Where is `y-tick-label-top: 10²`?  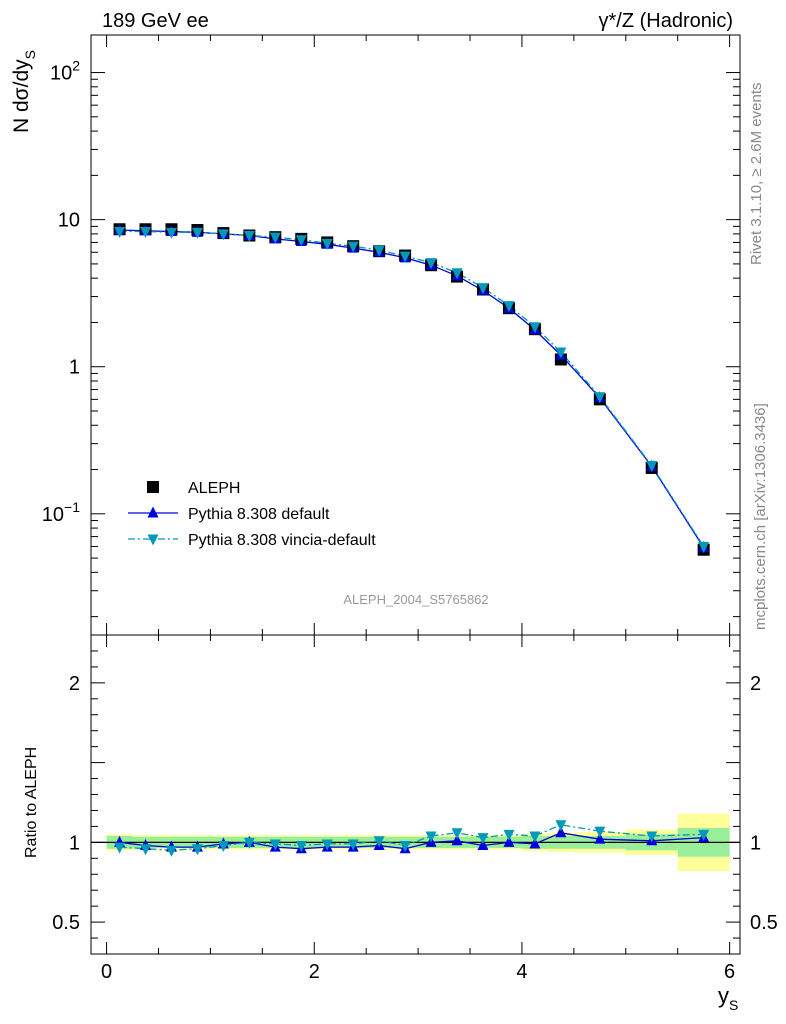
y-tick-label-top: 10² is located at coordinates (65, 71).